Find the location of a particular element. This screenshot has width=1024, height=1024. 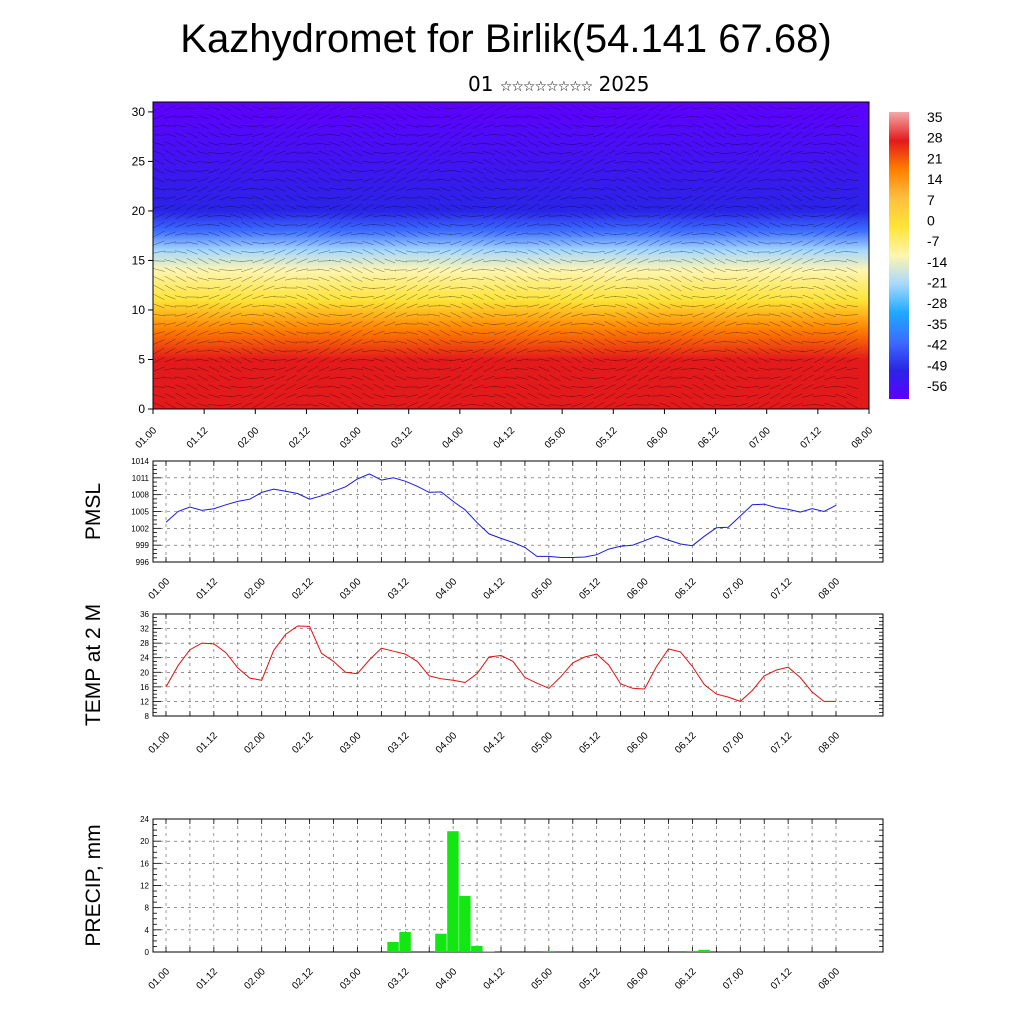

y-tick-label: 4 is located at coordinates (147, 930).